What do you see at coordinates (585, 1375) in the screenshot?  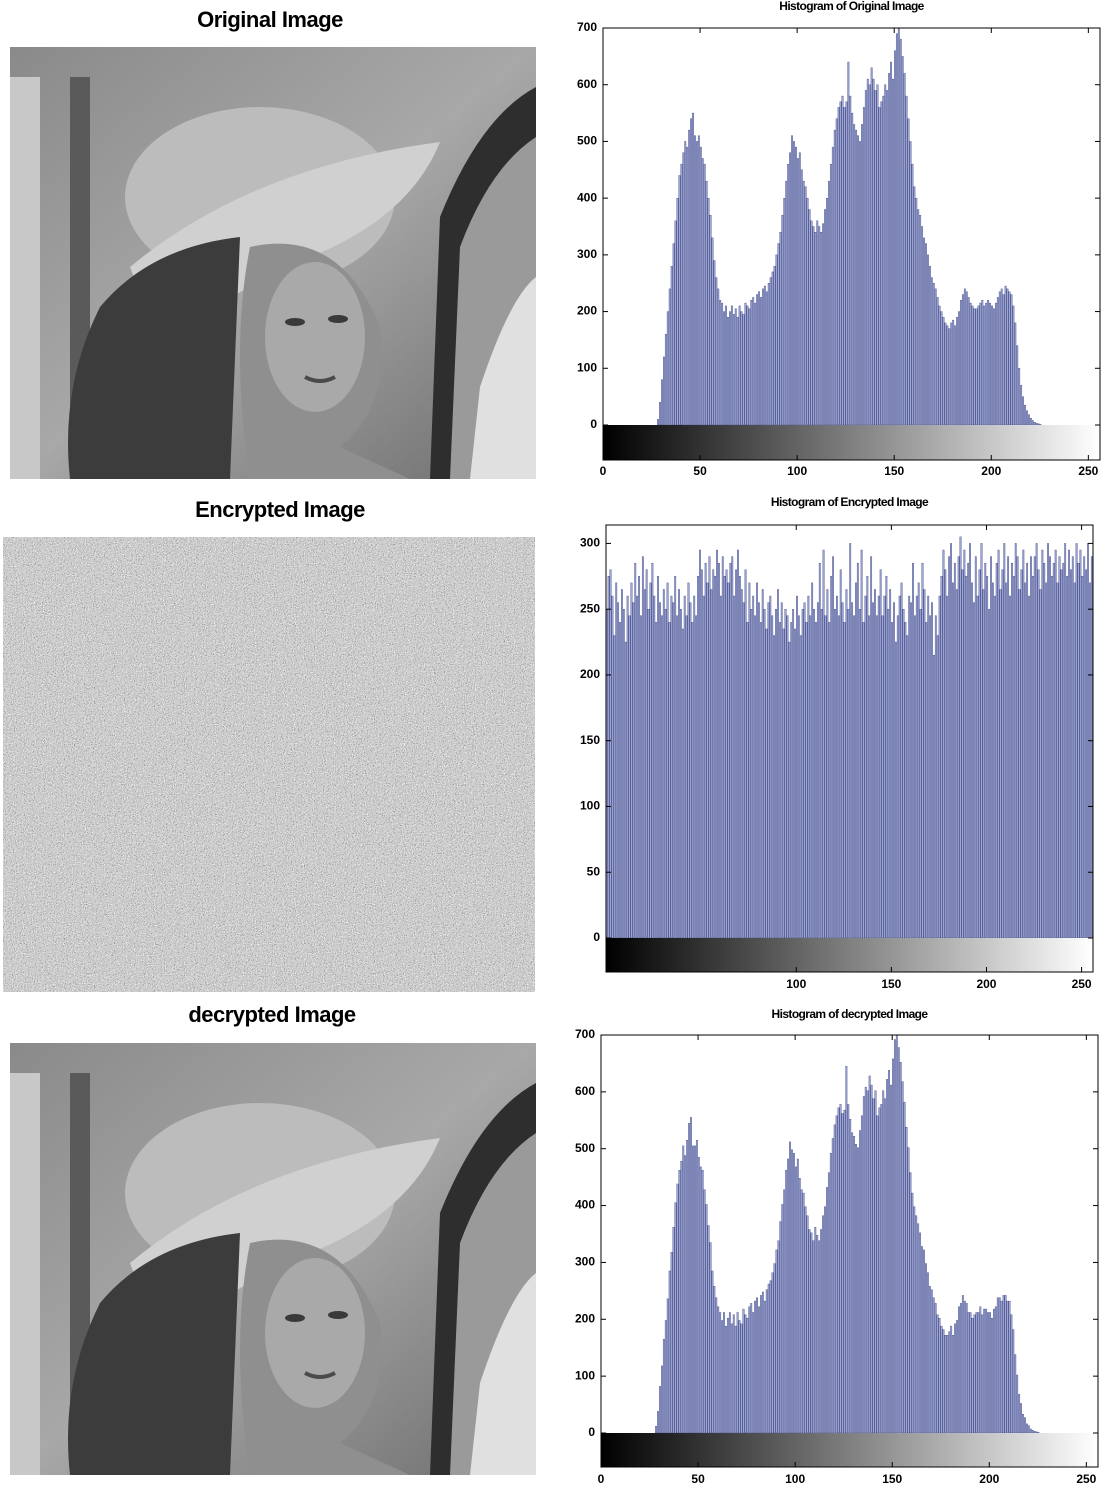 I see `y-tick-label: 100` at bounding box center [585, 1375].